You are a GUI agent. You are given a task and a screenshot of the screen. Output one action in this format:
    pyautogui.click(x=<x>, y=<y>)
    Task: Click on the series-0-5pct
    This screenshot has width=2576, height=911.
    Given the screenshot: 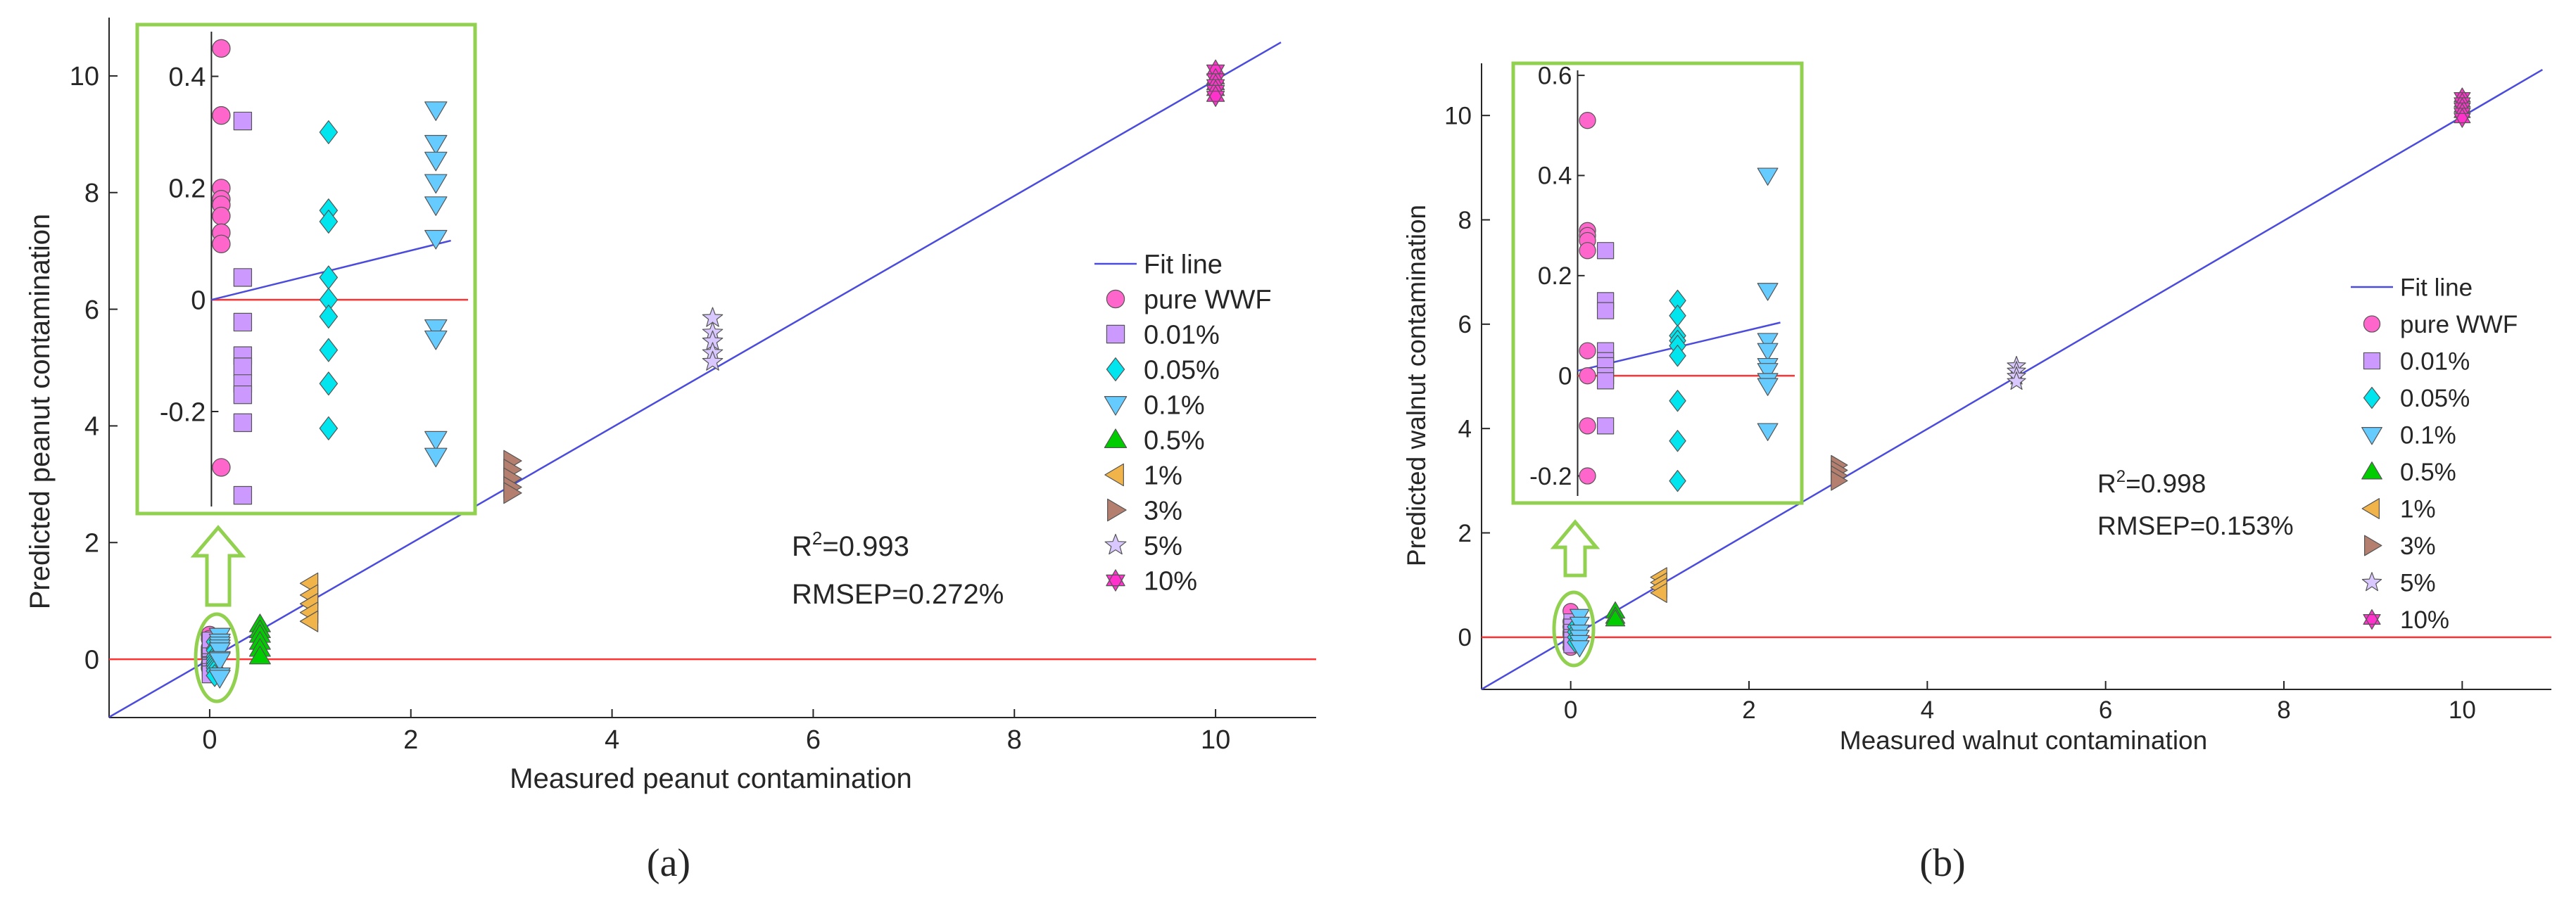 What is the action you would take?
    pyautogui.click(x=1615, y=614)
    